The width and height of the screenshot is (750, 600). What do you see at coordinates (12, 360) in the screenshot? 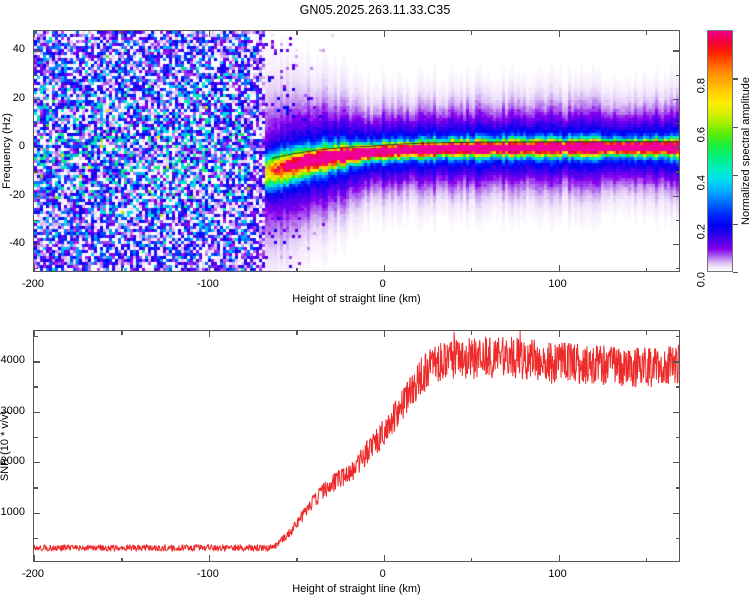
I see `y-tick-label: 4000` at bounding box center [12, 360].